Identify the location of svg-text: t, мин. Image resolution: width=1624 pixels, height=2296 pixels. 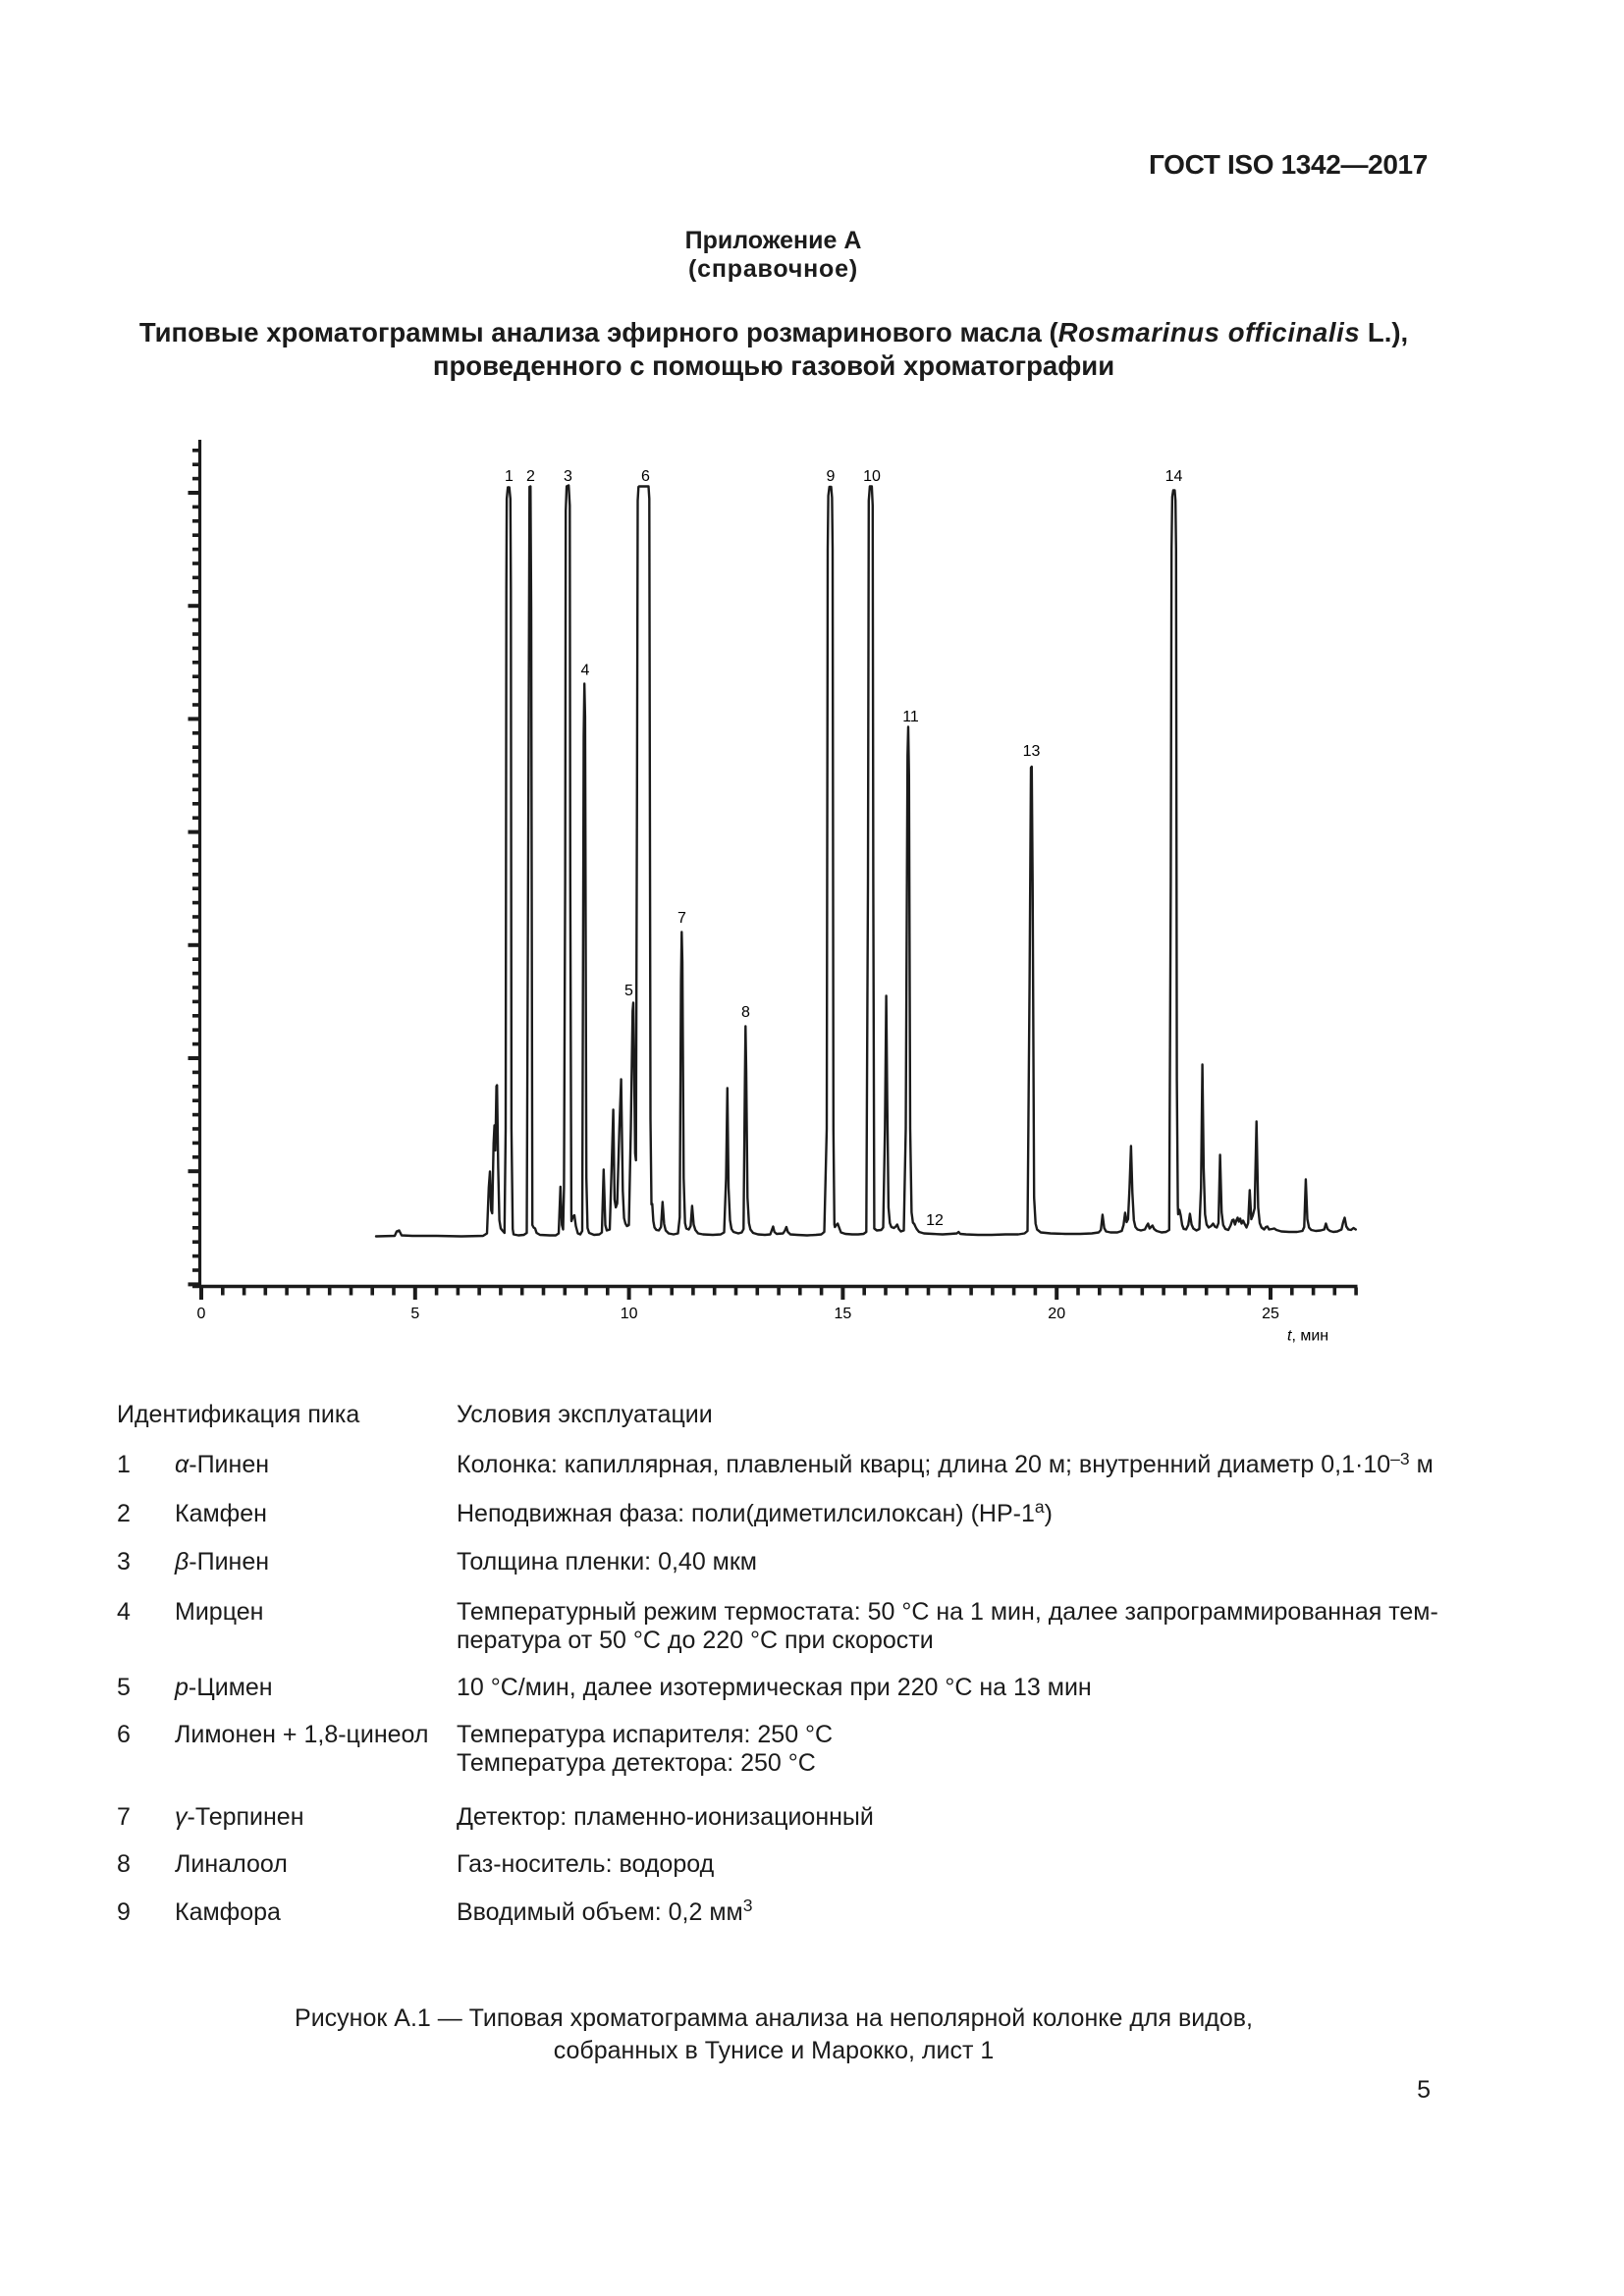
(1307, 1337).